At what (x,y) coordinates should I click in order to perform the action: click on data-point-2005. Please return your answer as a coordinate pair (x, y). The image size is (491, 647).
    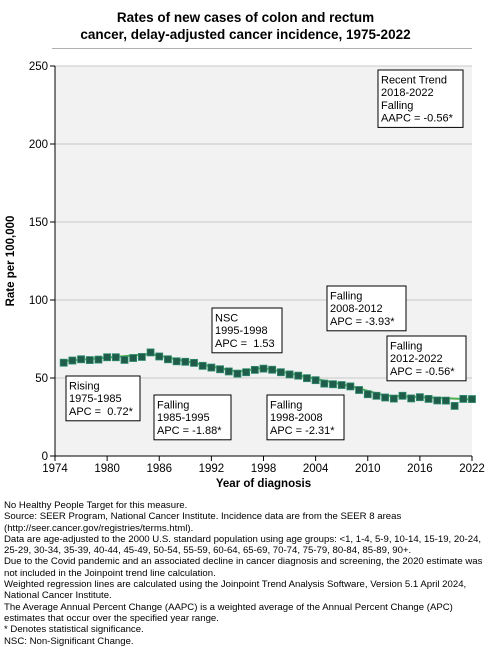
    Looking at the image, I should click on (324, 383).